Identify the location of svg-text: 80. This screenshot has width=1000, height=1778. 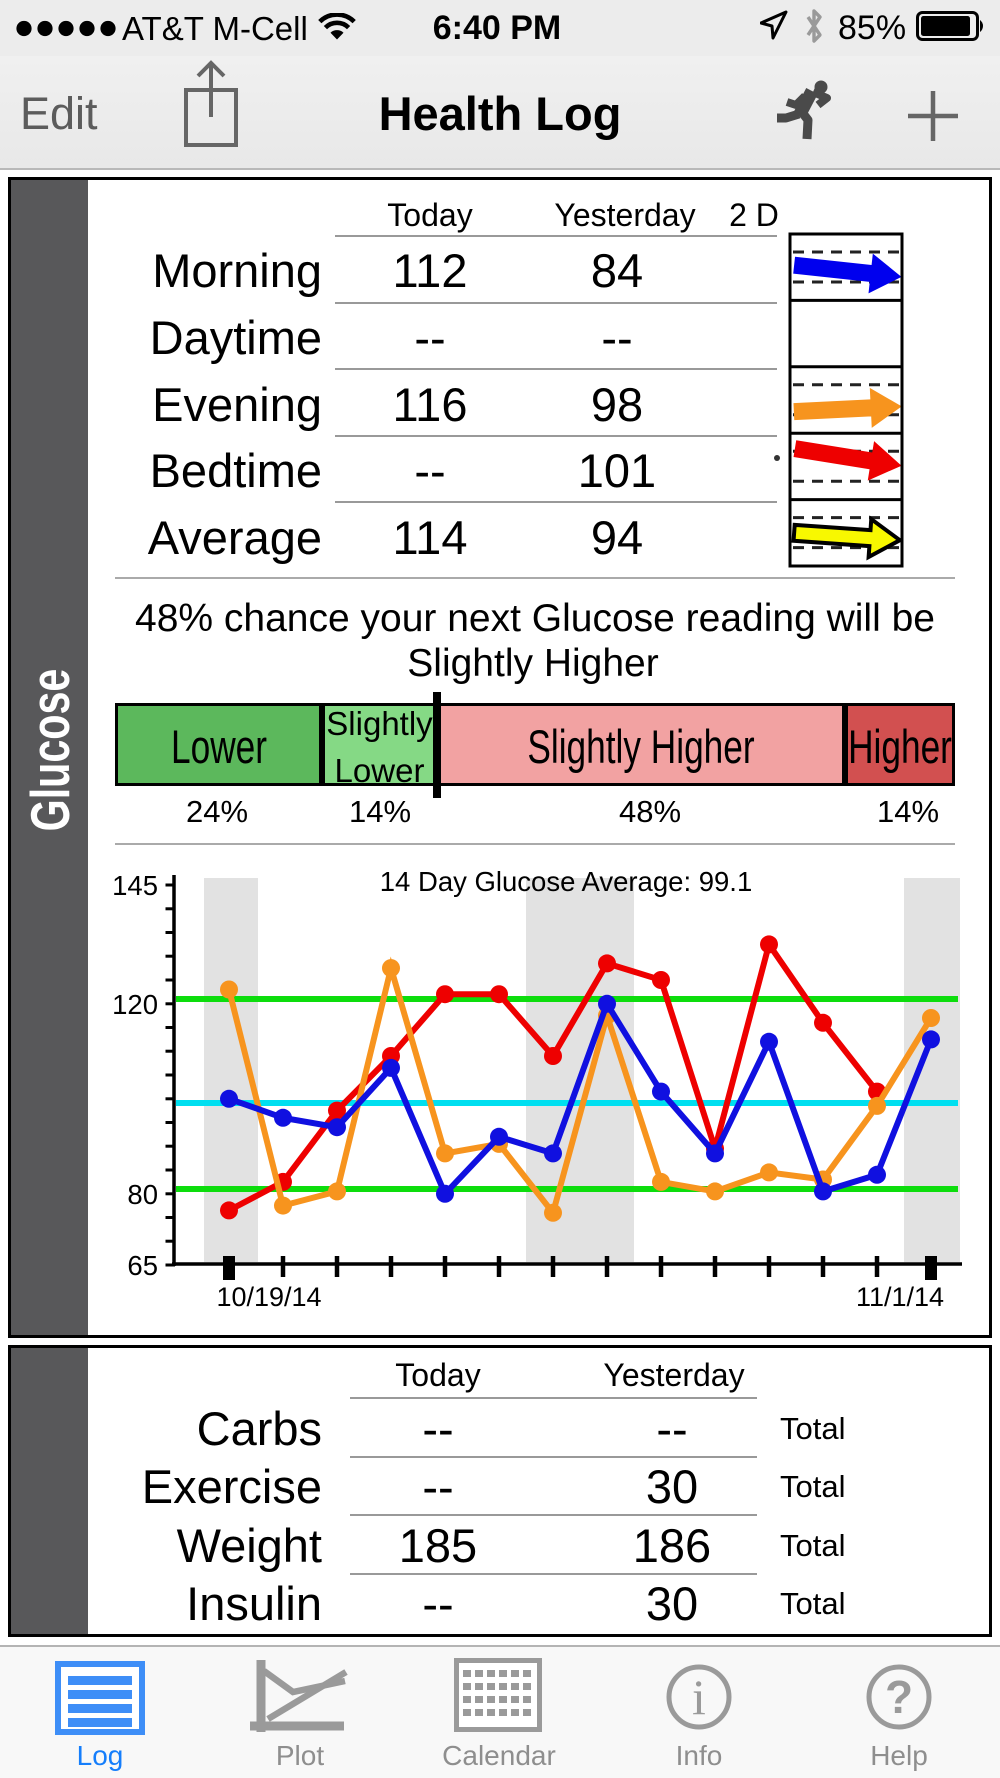
(142, 1194).